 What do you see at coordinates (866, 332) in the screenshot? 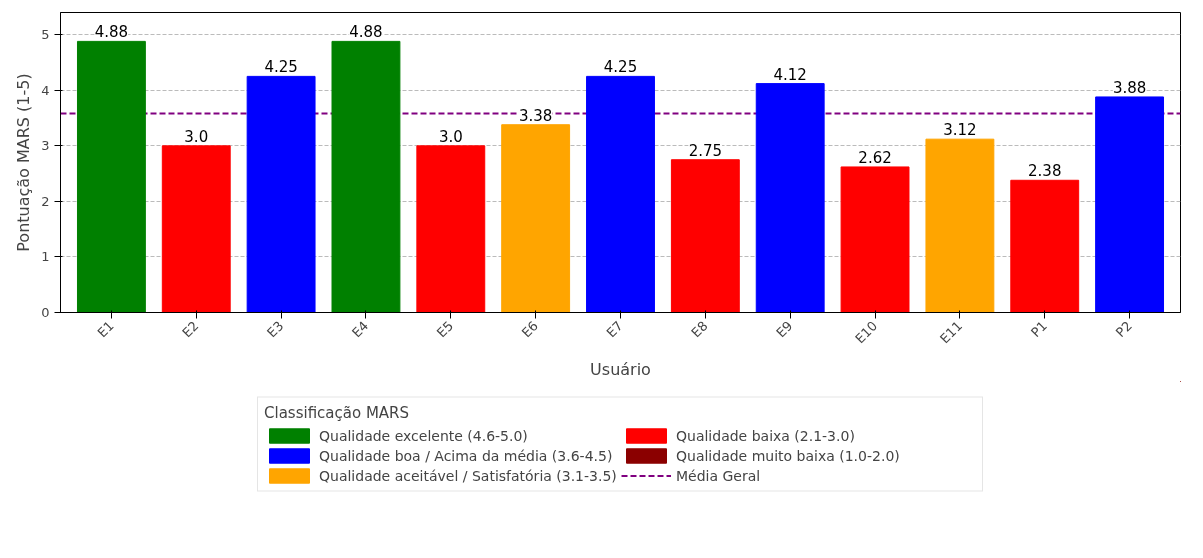
I see `x-tick-label: E10` at bounding box center [866, 332].